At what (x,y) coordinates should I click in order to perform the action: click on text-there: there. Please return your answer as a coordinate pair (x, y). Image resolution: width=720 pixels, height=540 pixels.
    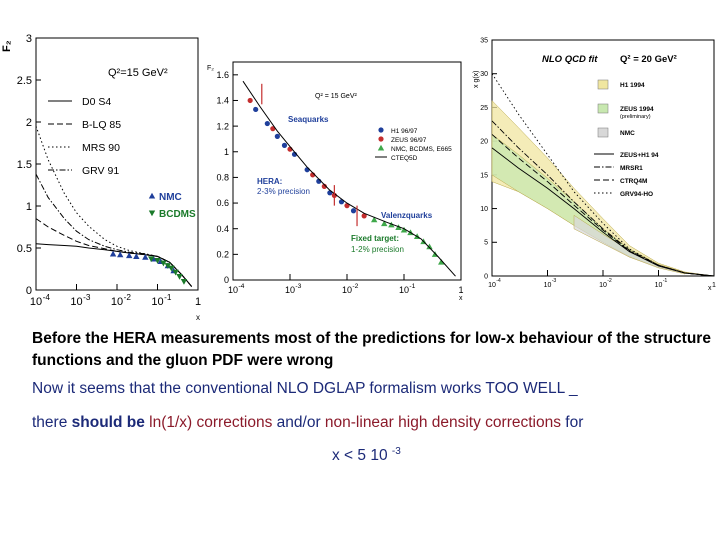
    Looking at the image, I should click on (52, 422).